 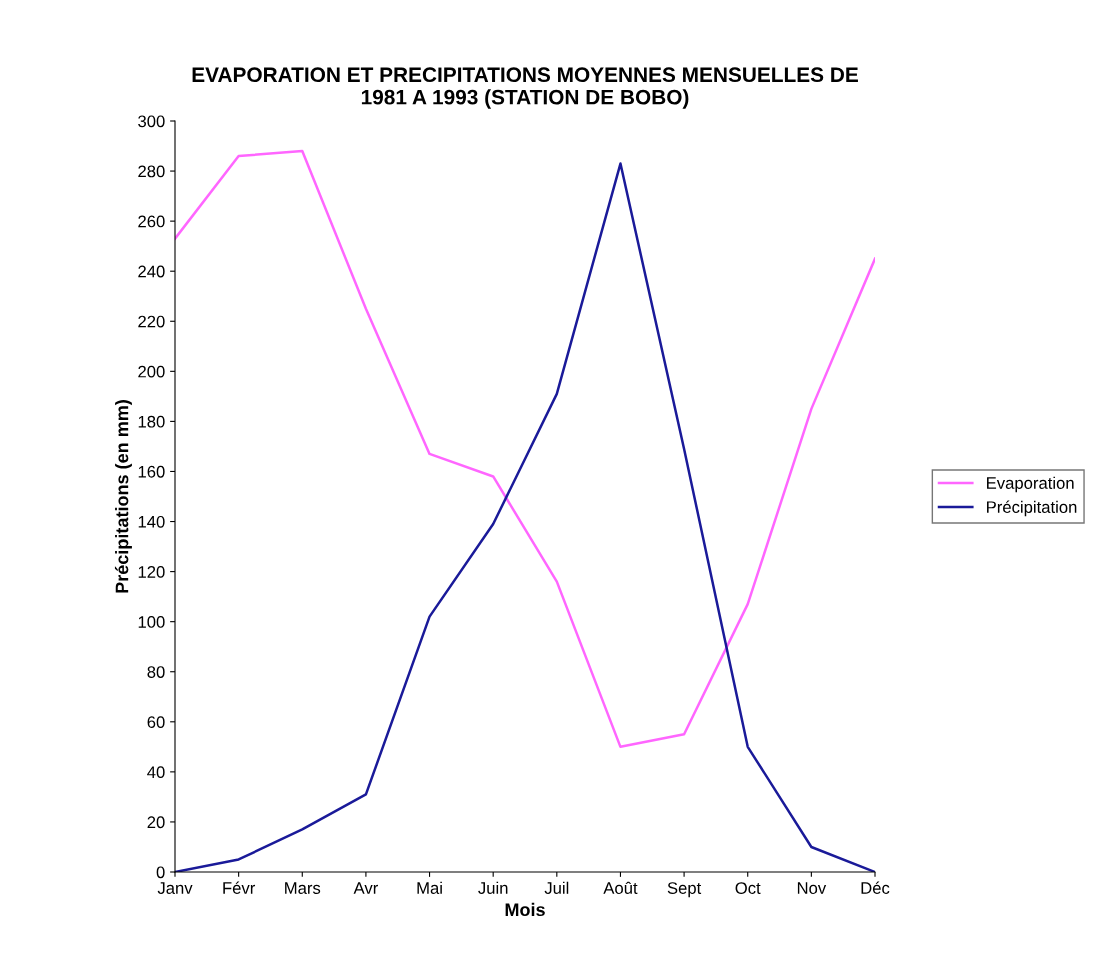 What do you see at coordinates (156, 722) in the screenshot?
I see `y-tick-label: 60` at bounding box center [156, 722].